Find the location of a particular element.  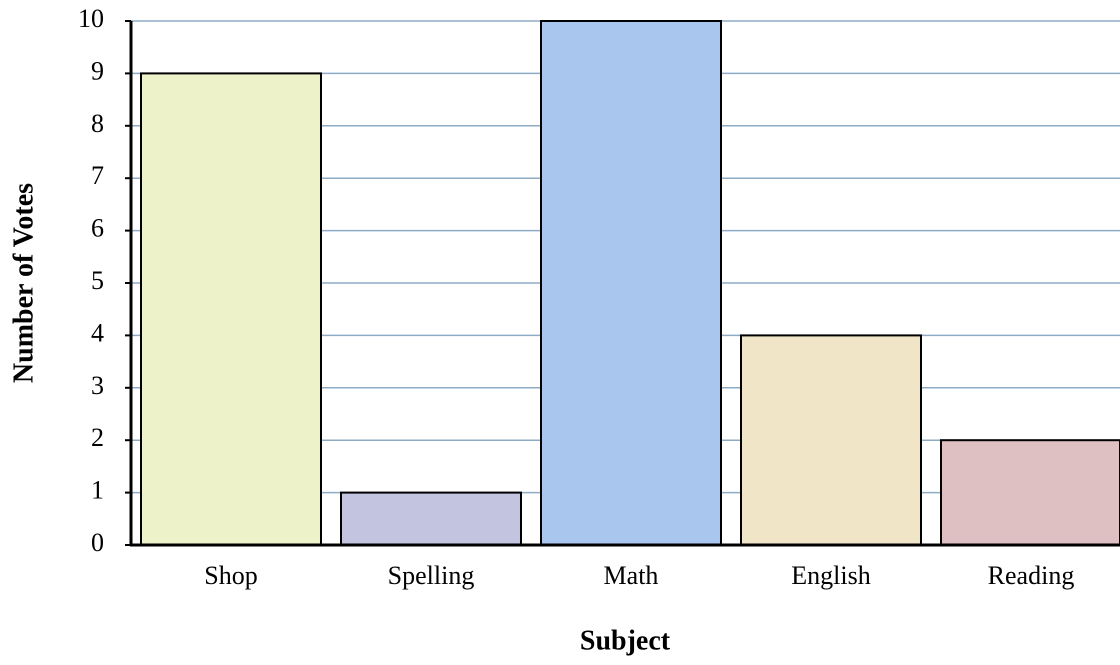

x-tick-label: Reading is located at coordinates (1031, 575).